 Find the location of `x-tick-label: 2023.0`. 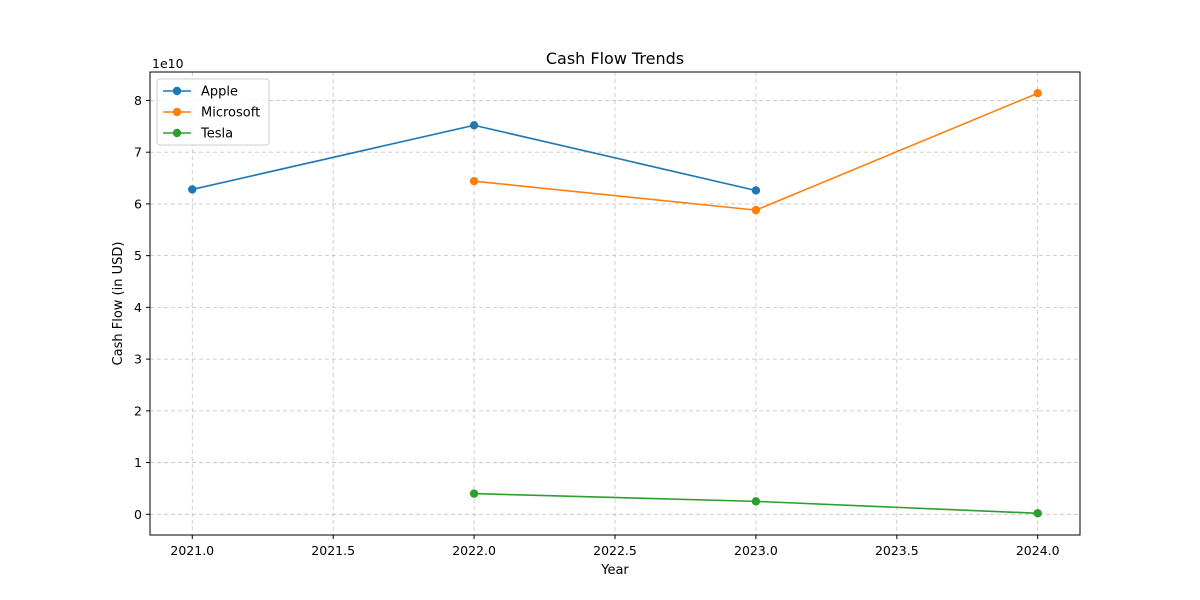

x-tick-label: 2023.0 is located at coordinates (756, 550).